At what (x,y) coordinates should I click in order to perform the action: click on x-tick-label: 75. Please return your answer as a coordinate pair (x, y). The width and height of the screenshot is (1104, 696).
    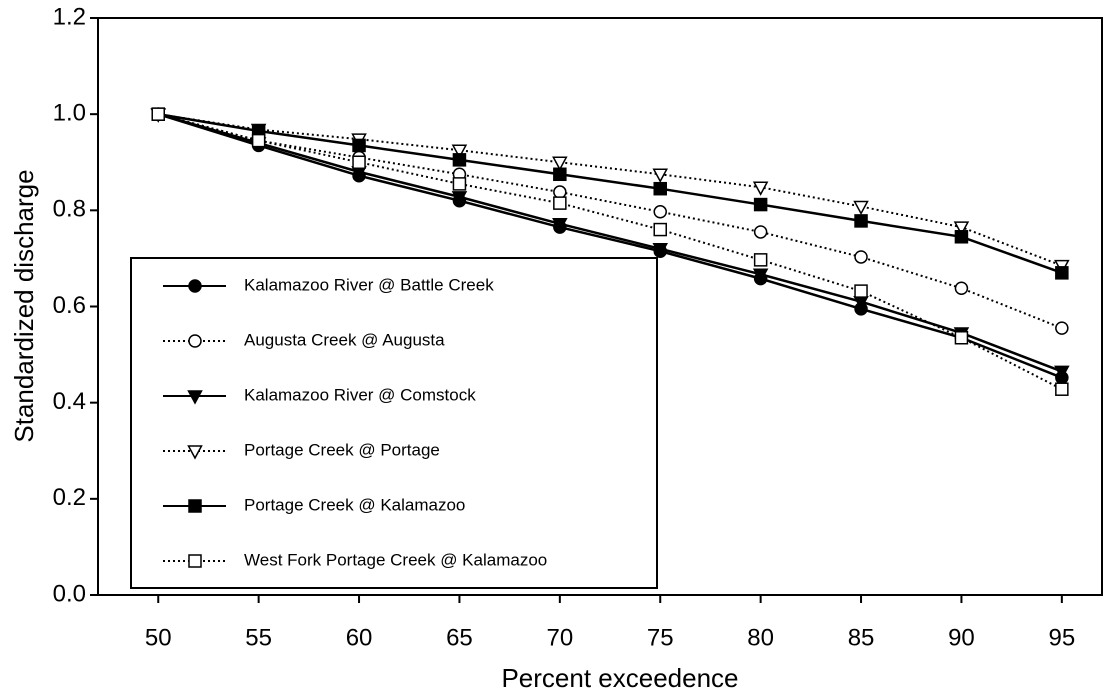
    Looking at the image, I should click on (660, 637).